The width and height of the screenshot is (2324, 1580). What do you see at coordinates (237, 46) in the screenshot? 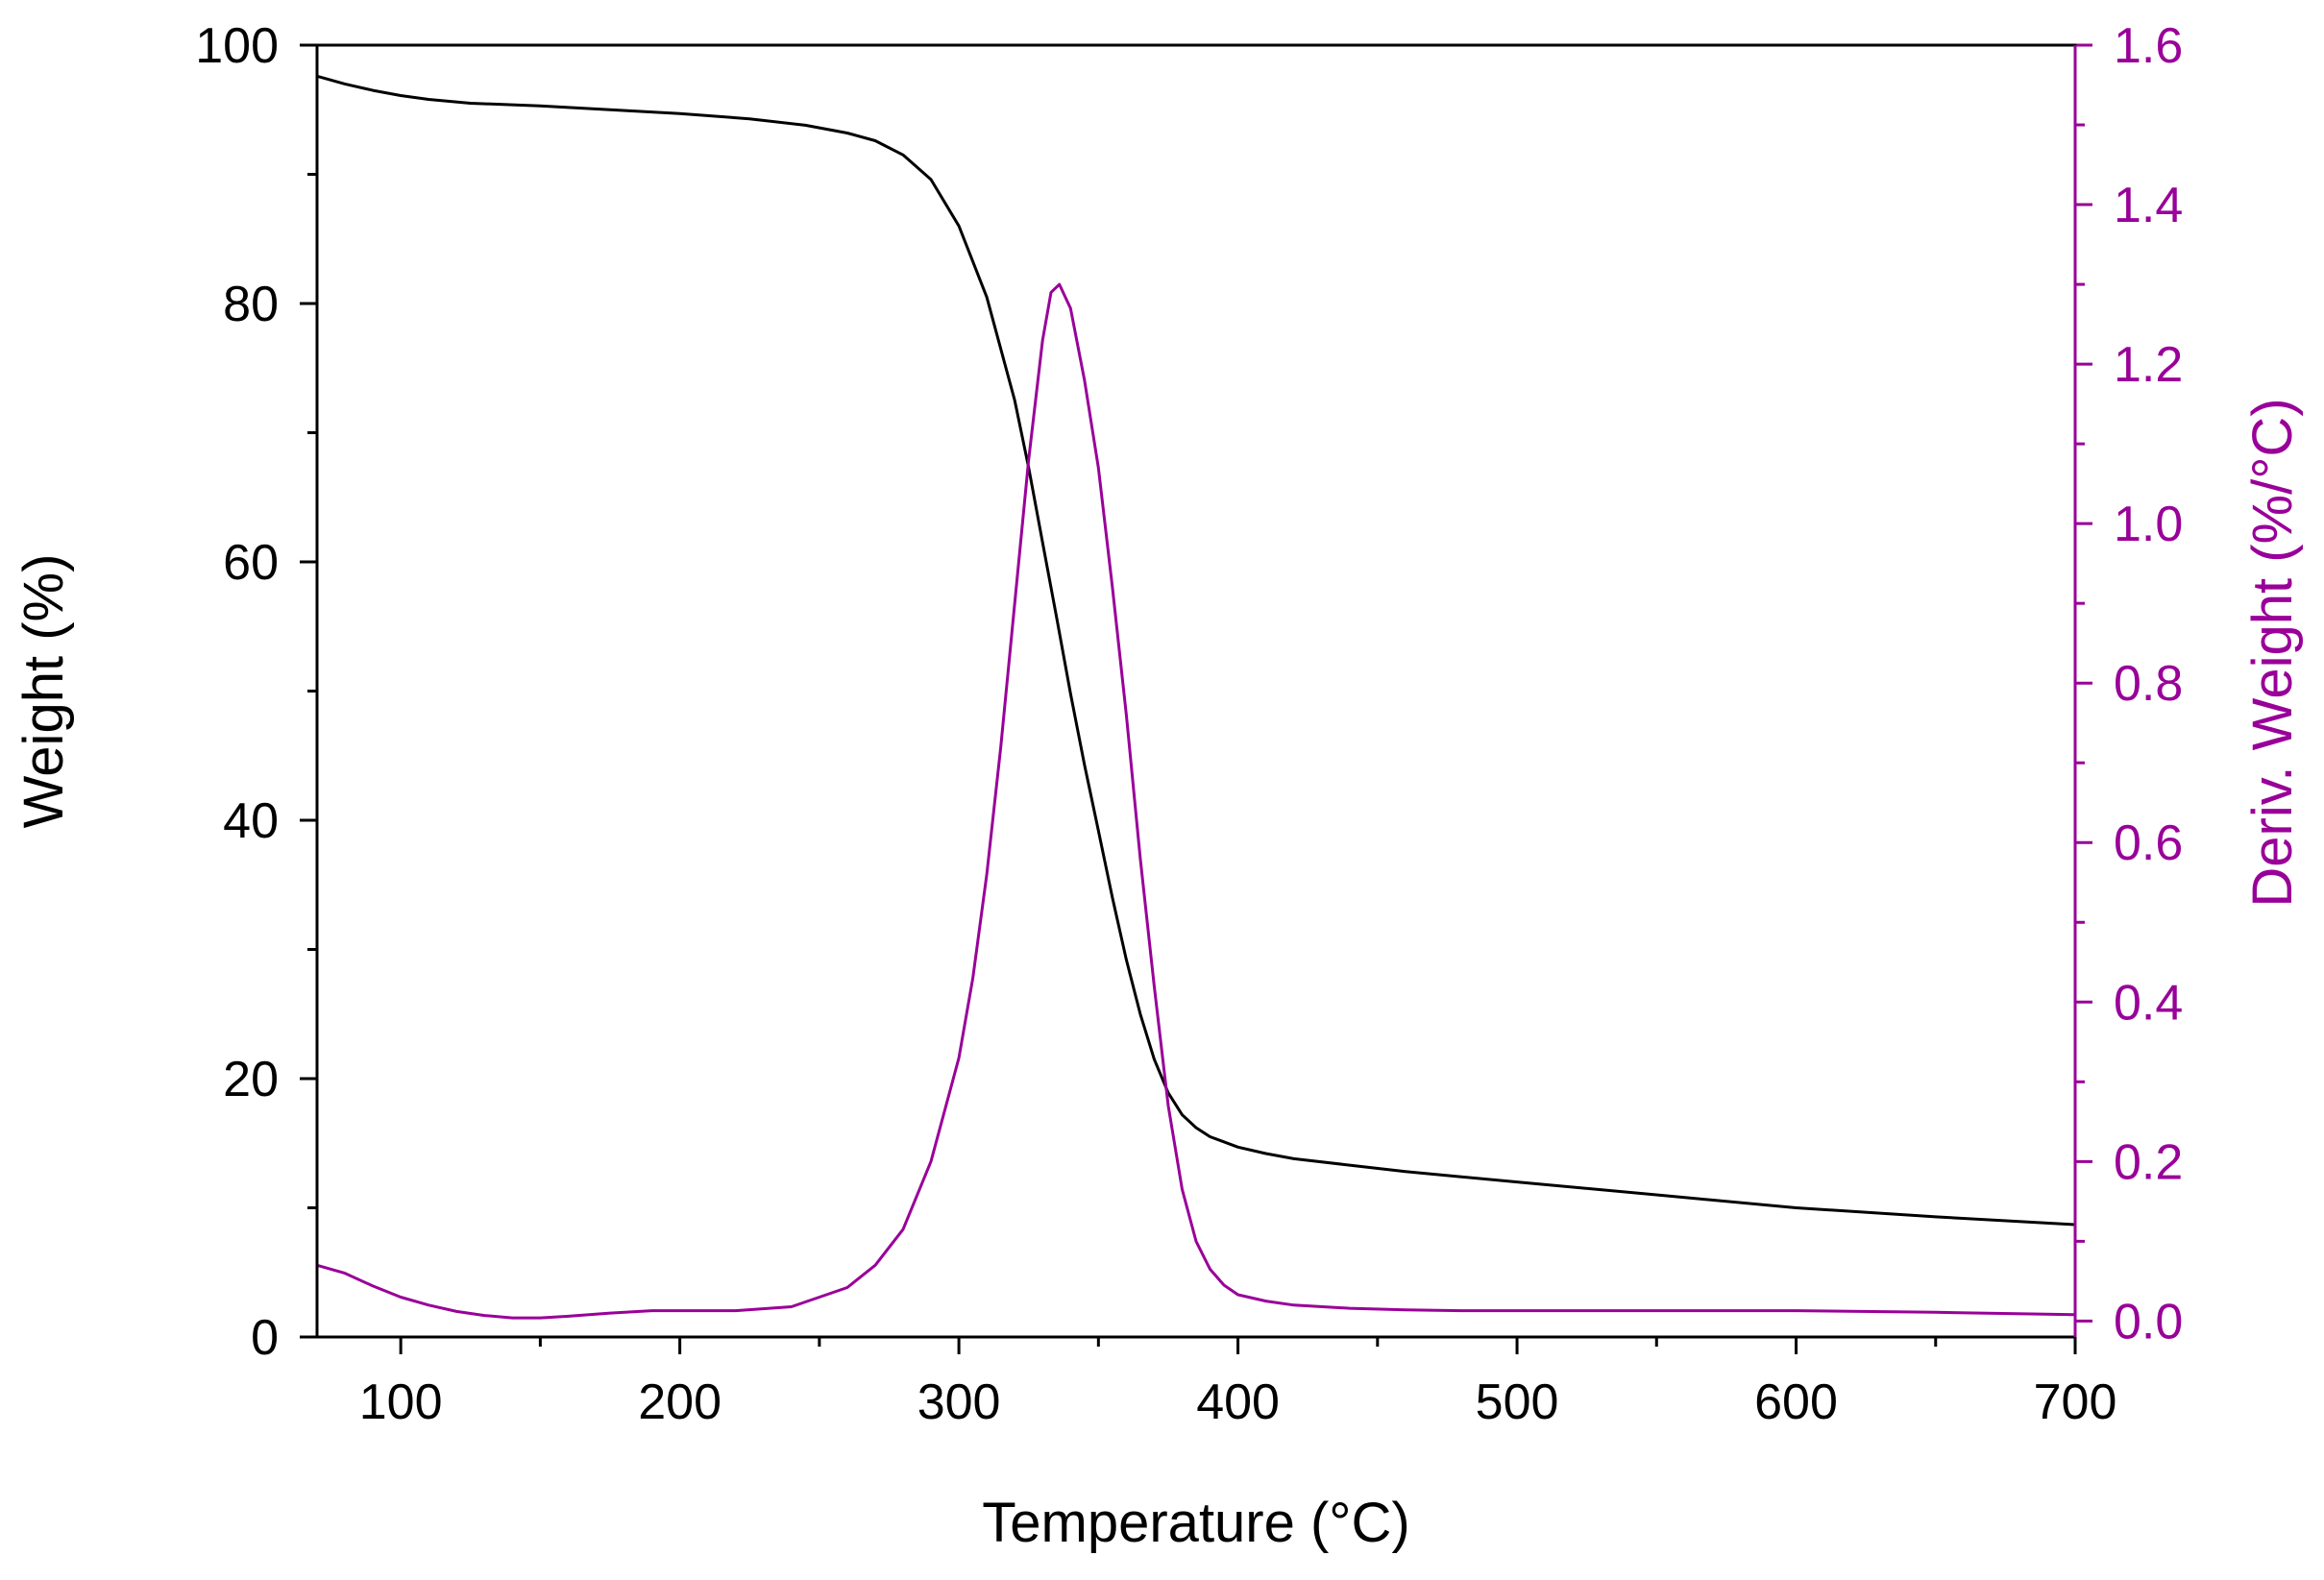
I see `y-left-tick-label: 100` at bounding box center [237, 46].